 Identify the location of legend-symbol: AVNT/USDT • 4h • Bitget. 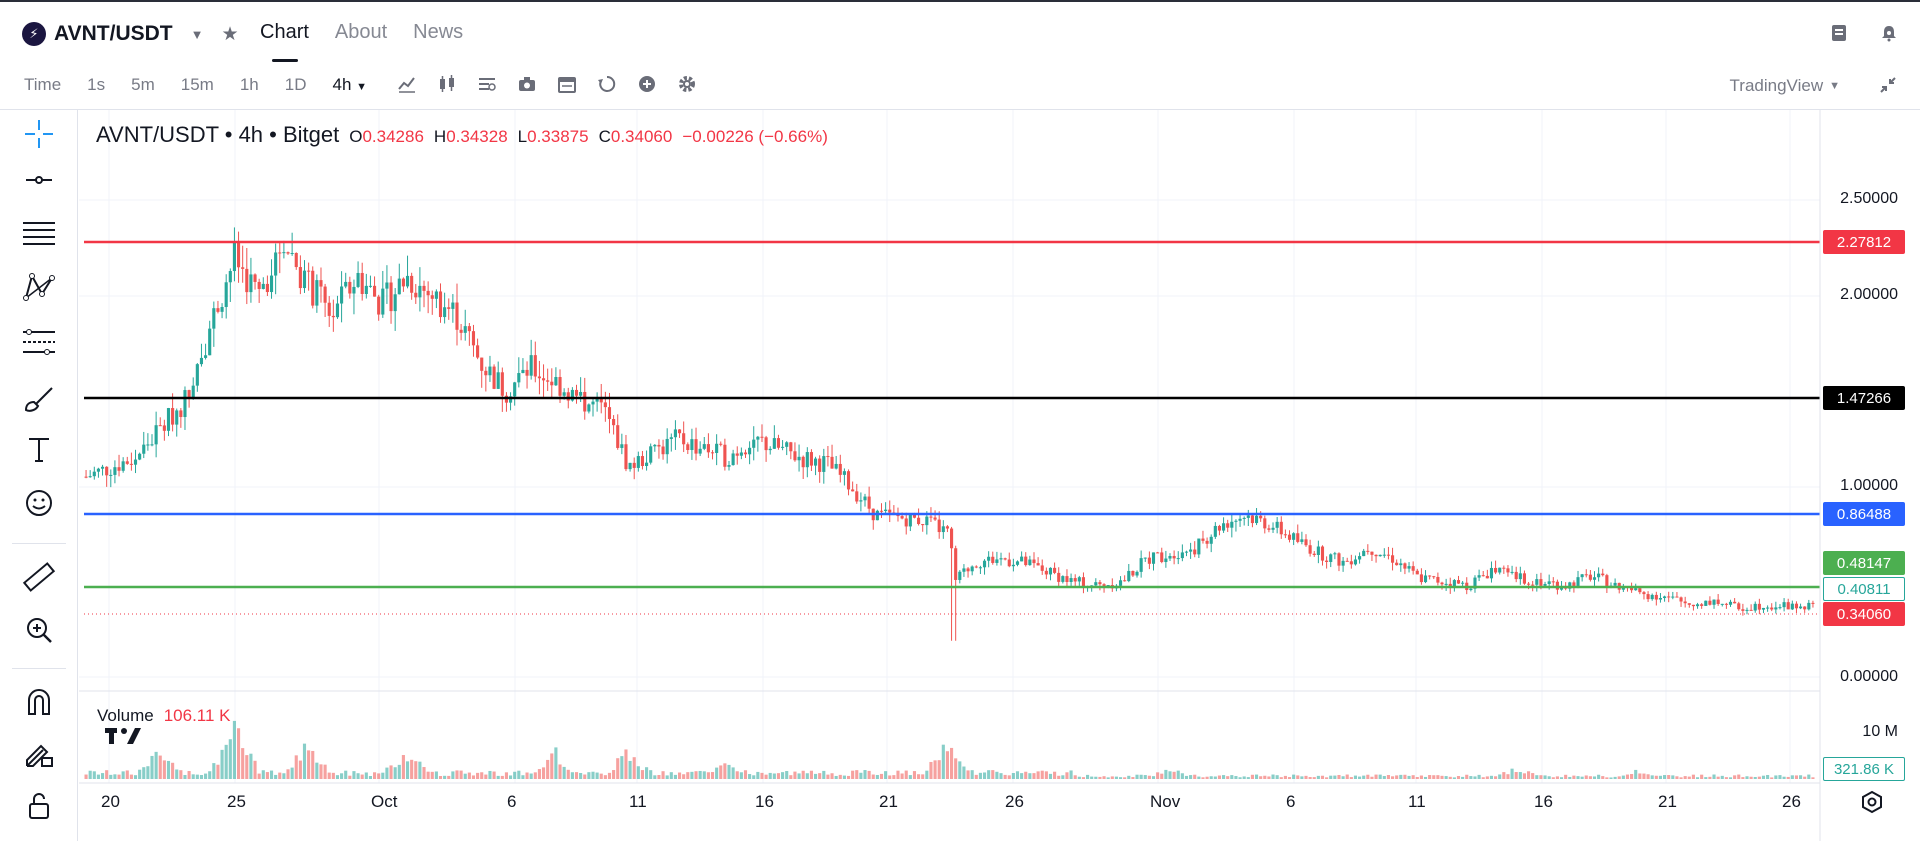
(218, 134).